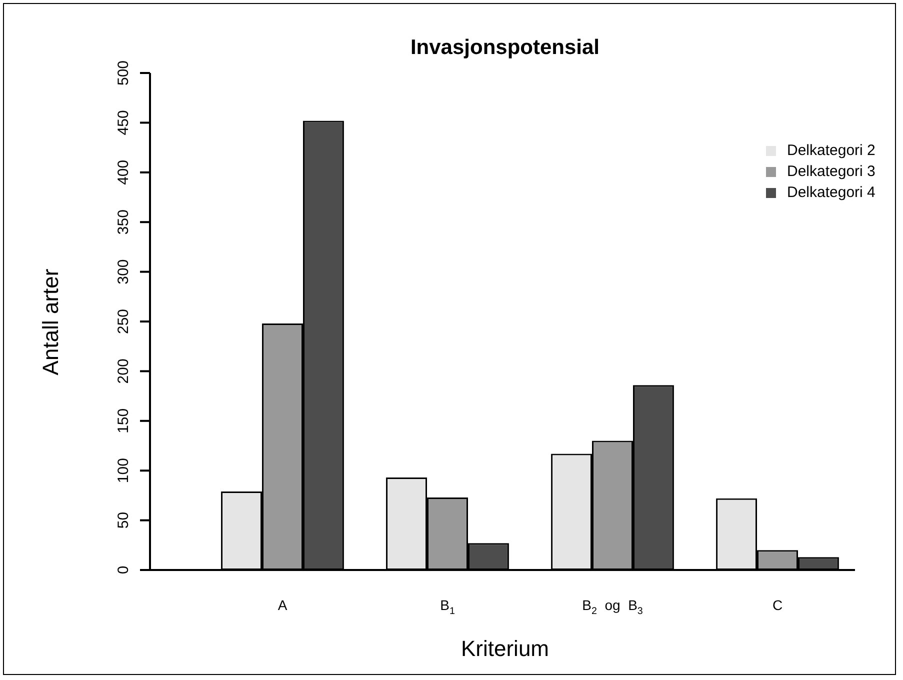  Describe the element at coordinates (123, 123) in the screenshot. I see `y-tick-label: 450` at that location.